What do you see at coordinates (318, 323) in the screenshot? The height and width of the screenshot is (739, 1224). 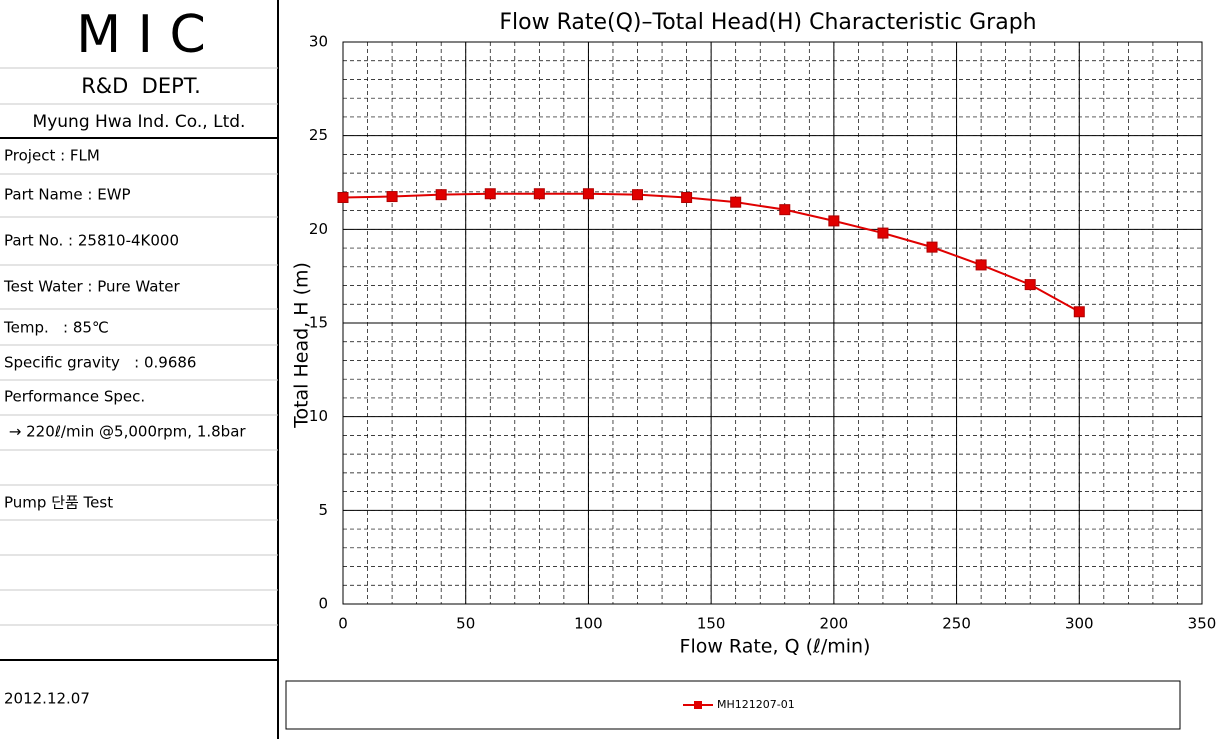 I see `y-tick-label: 15` at bounding box center [318, 323].